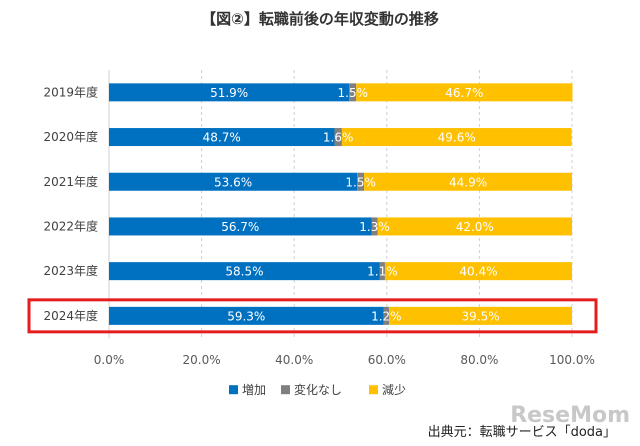 Image resolution: width=640 pixels, height=446 pixels. I want to click on data-label: 59.3%, so click(246, 316).